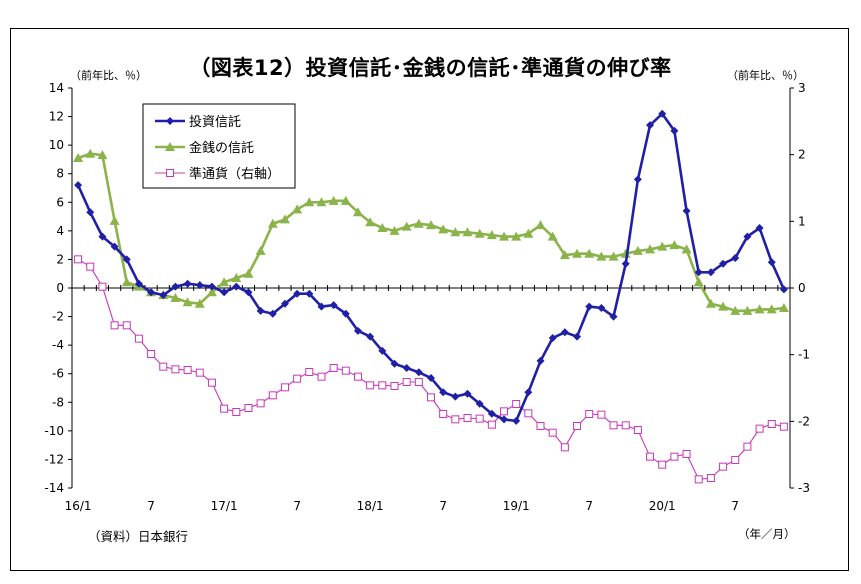  What do you see at coordinates (802, 288) in the screenshot?
I see `right-tick-label: 0` at bounding box center [802, 288].